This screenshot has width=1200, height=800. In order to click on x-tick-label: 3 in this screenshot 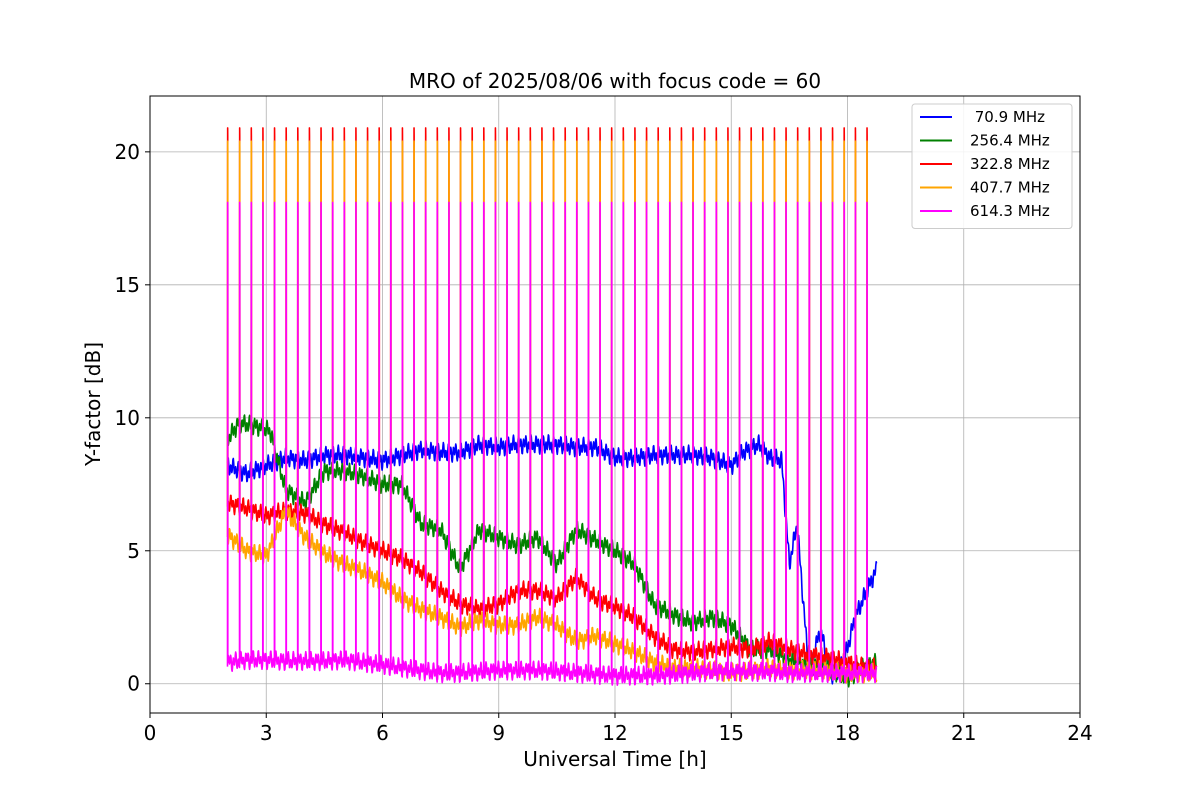, I will do `click(266, 733)`.